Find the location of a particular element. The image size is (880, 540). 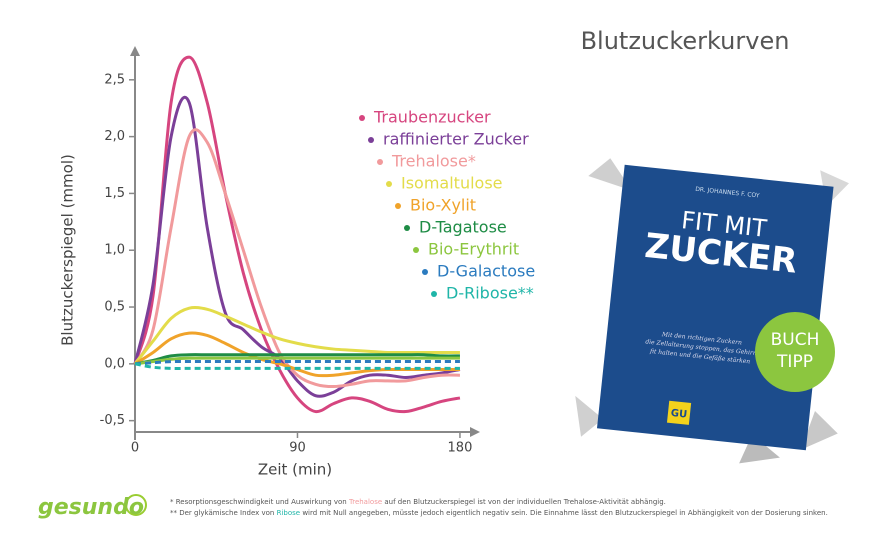

footnote-highlight: Ribose is located at coordinates (289, 513).